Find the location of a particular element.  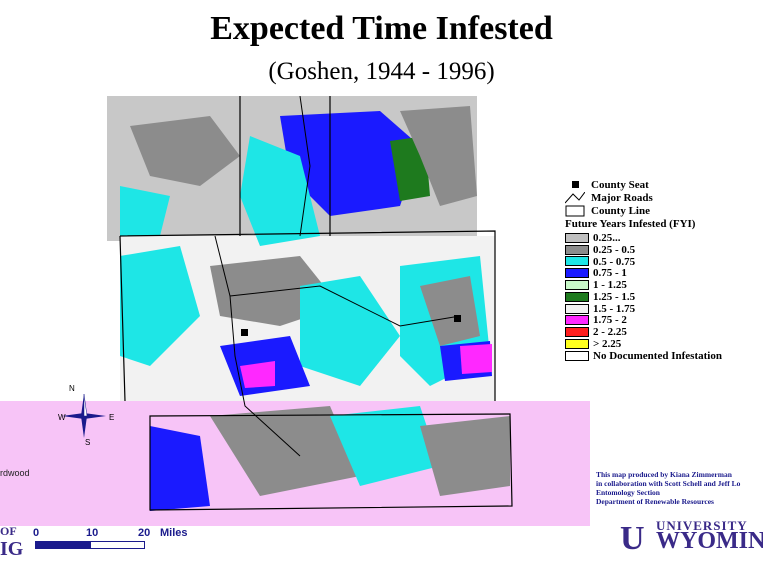

patch-grey-north is located at coordinates (185, 151).